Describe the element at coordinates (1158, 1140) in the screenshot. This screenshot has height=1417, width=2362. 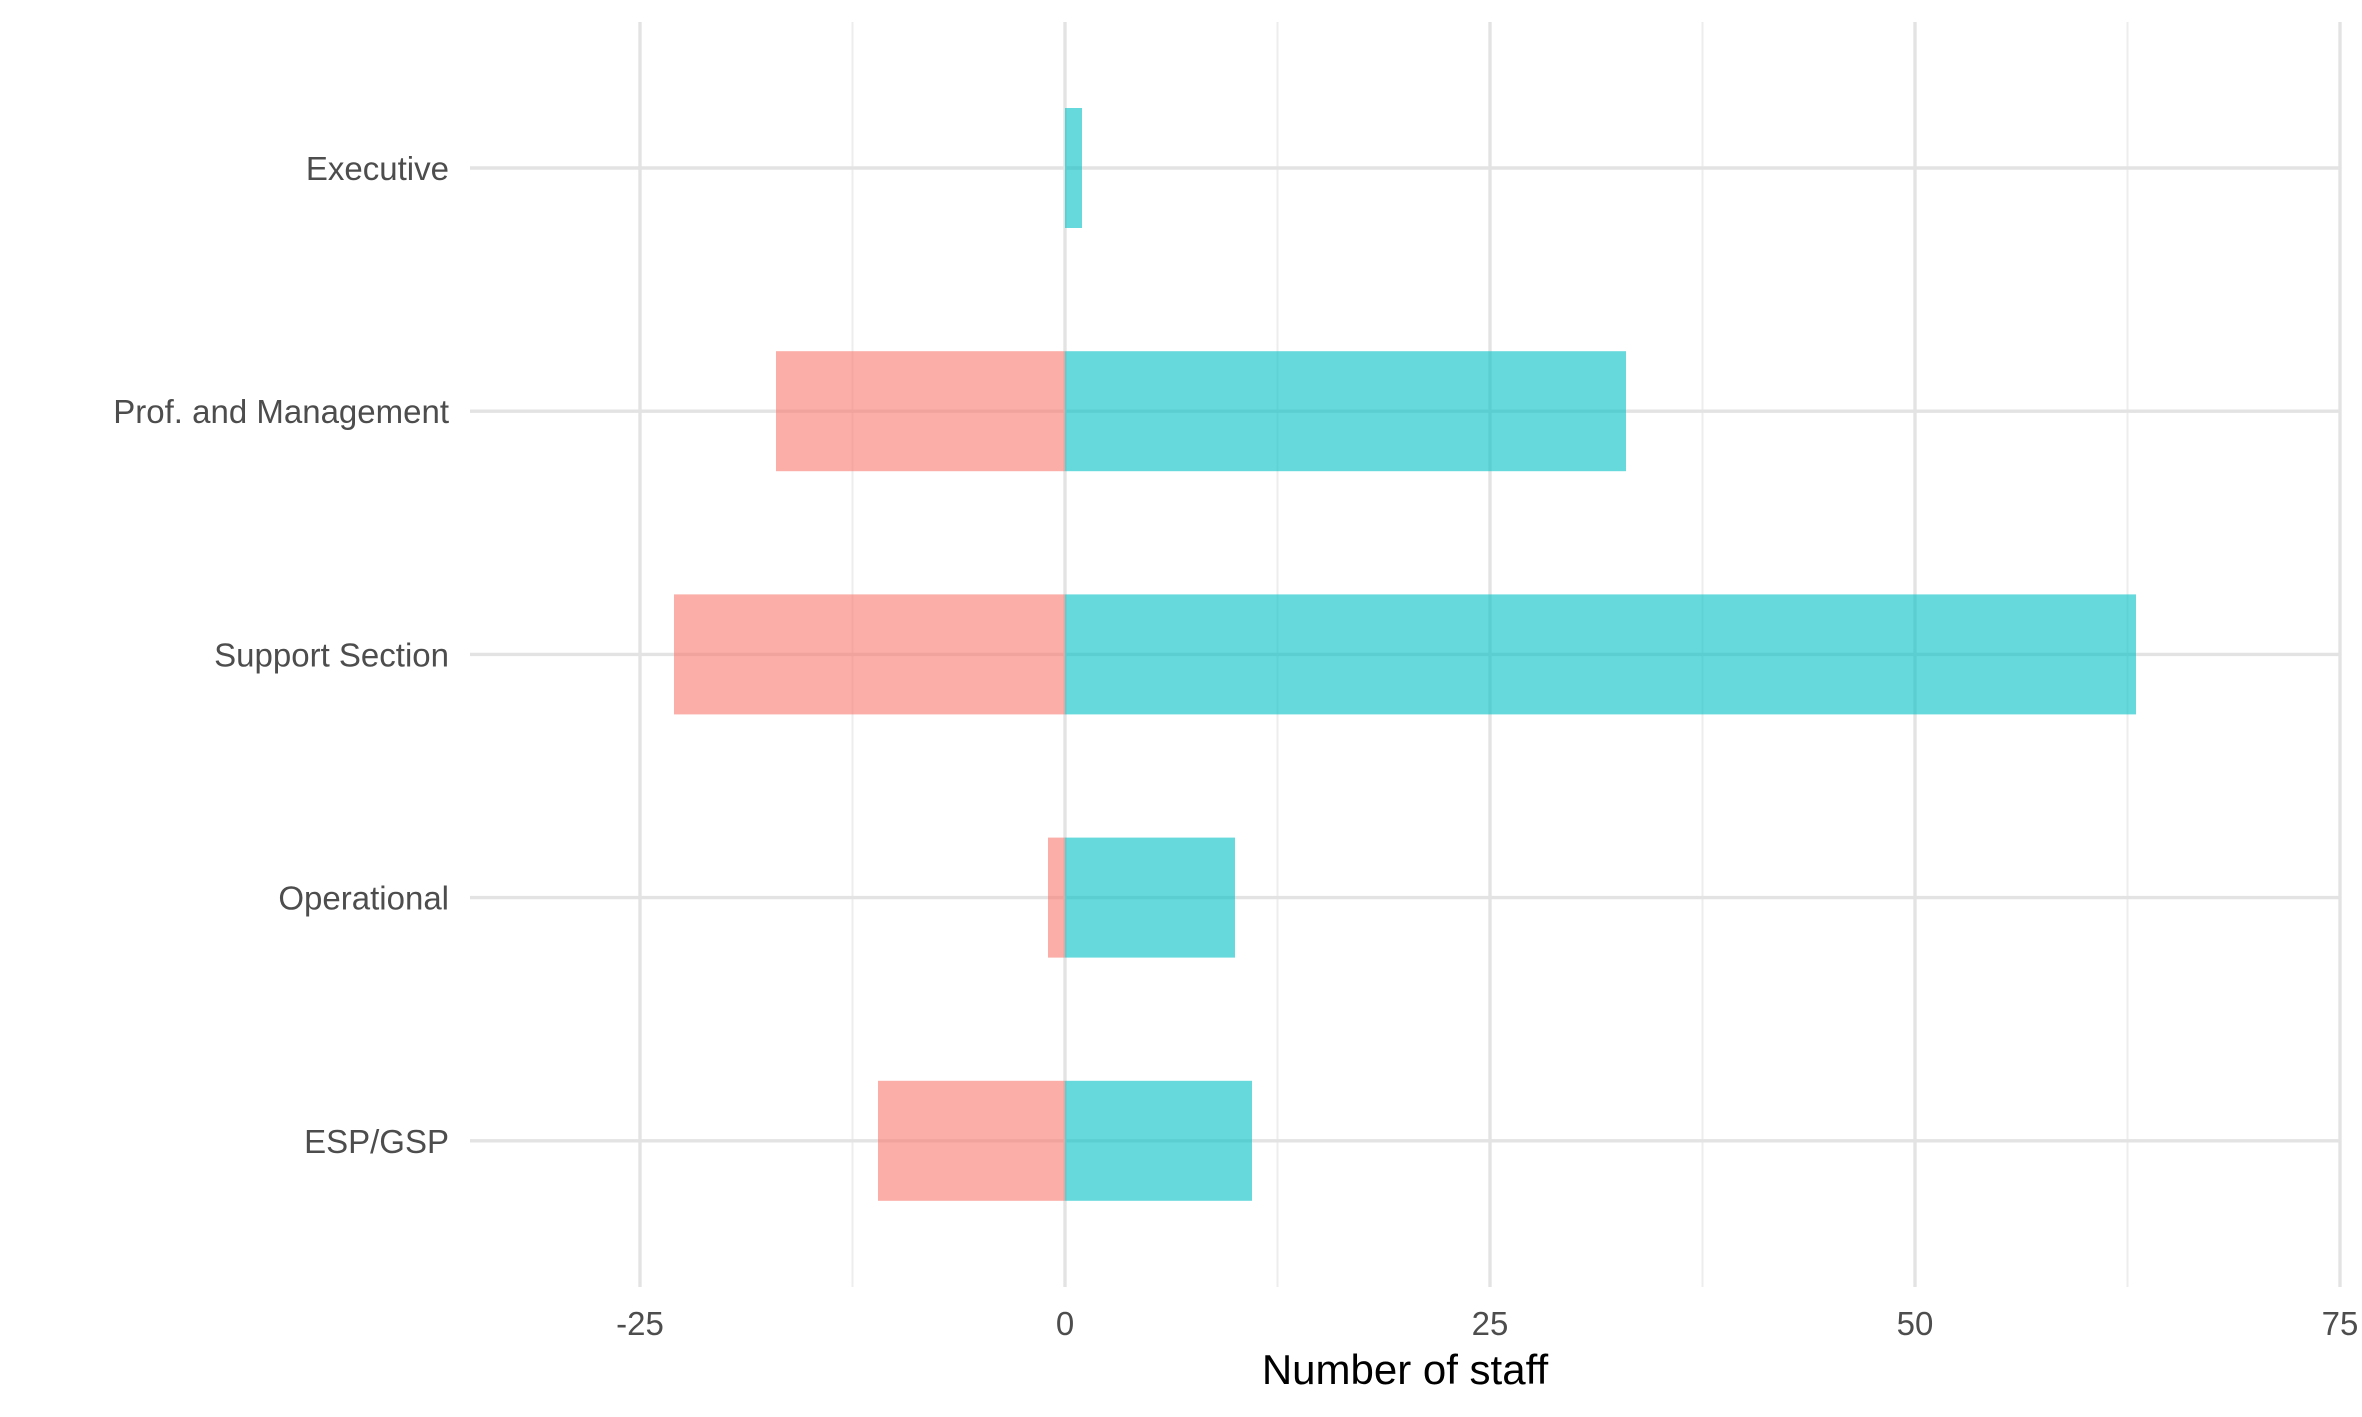
I see `bar-series2-esp-gsp` at that location.